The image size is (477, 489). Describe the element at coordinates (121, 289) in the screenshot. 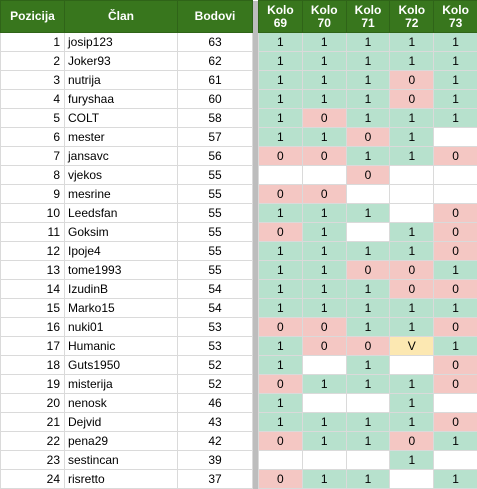

I see `member-name-cell: IzudinB` at that location.